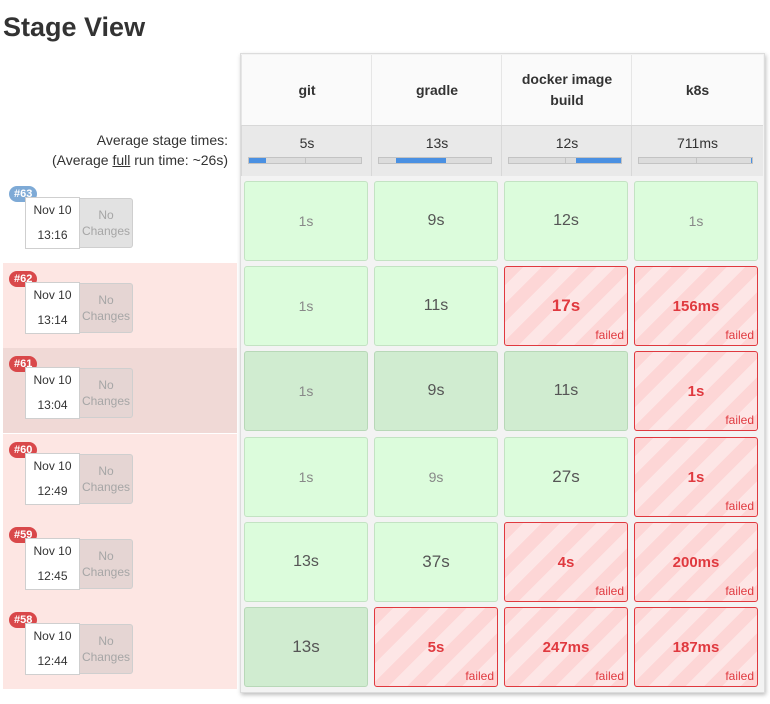 Image resolution: width=770 pixels, height=704 pixels. Describe the element at coordinates (52, 479) in the screenshot. I see `build-date: Nov 10 12:49` at that location.